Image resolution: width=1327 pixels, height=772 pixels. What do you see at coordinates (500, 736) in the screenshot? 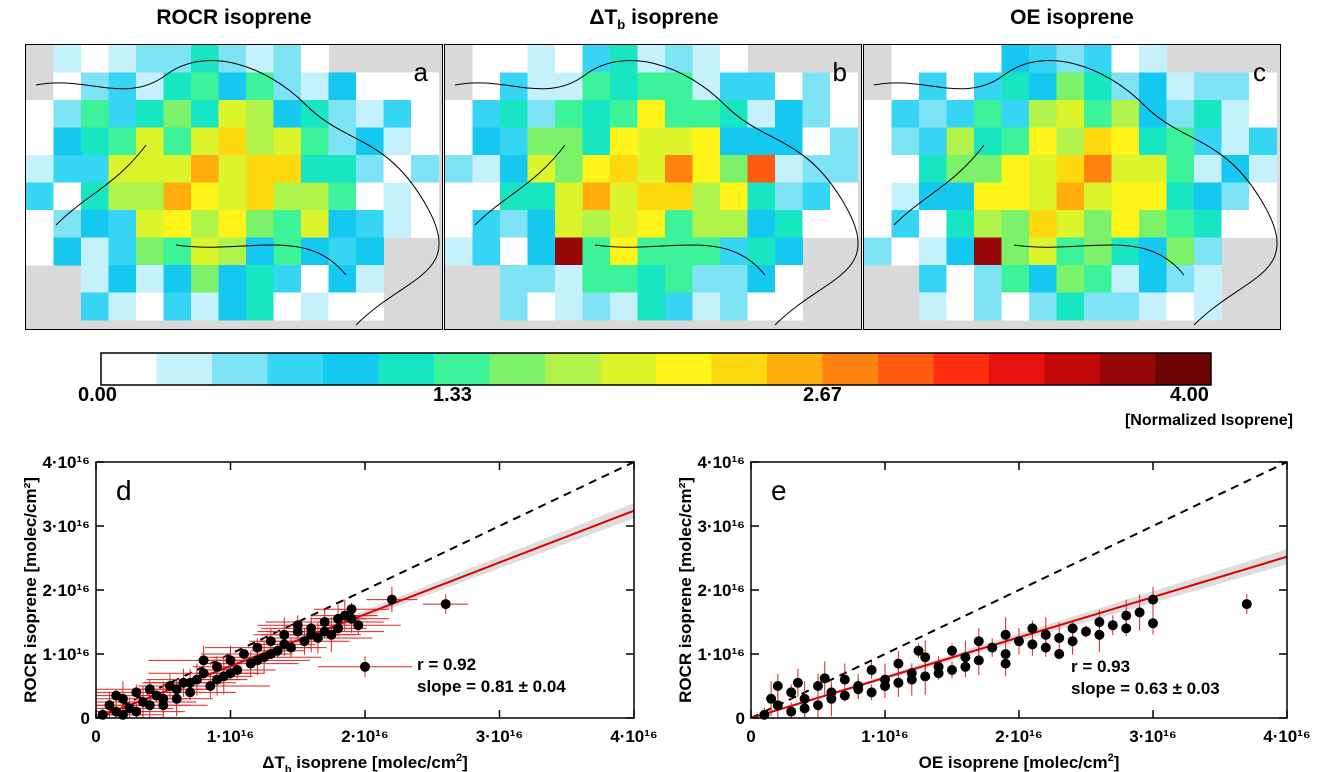
I see `x-tick-label: 3·10¹⁶` at bounding box center [500, 736].